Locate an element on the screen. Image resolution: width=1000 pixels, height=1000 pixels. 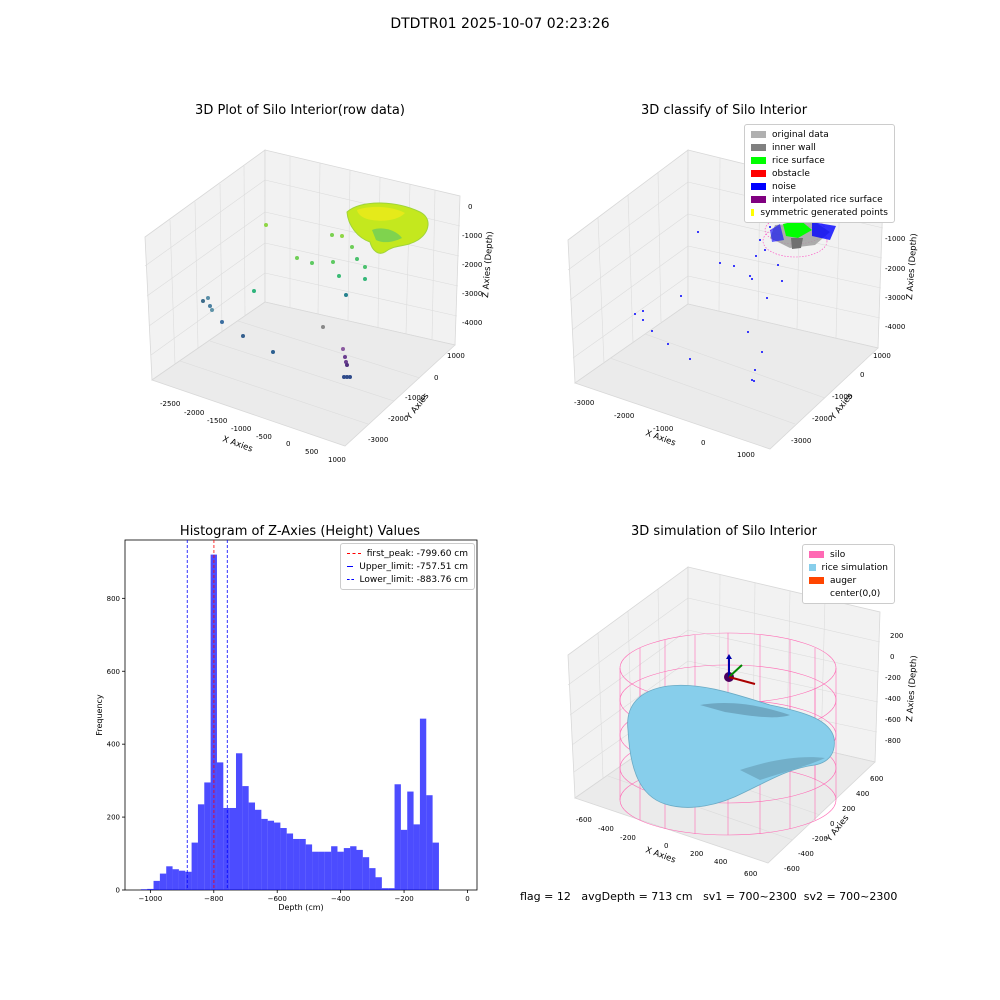
figure-title: DTDTR01 2025-10-07 02:23:26 is located at coordinates (500, 24).